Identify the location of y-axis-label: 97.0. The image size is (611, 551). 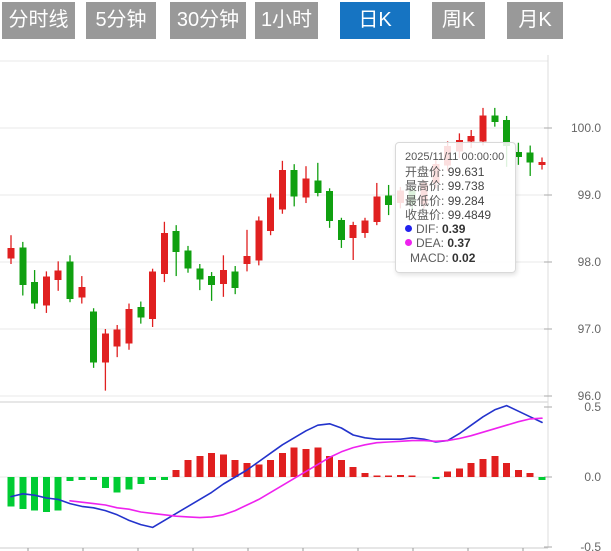
(590, 329).